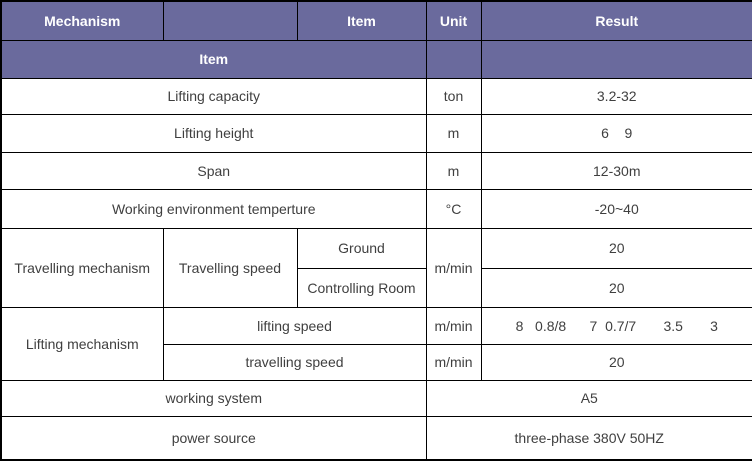 The height and width of the screenshot is (461, 752). I want to click on subheader-row: Item, so click(376, 59).